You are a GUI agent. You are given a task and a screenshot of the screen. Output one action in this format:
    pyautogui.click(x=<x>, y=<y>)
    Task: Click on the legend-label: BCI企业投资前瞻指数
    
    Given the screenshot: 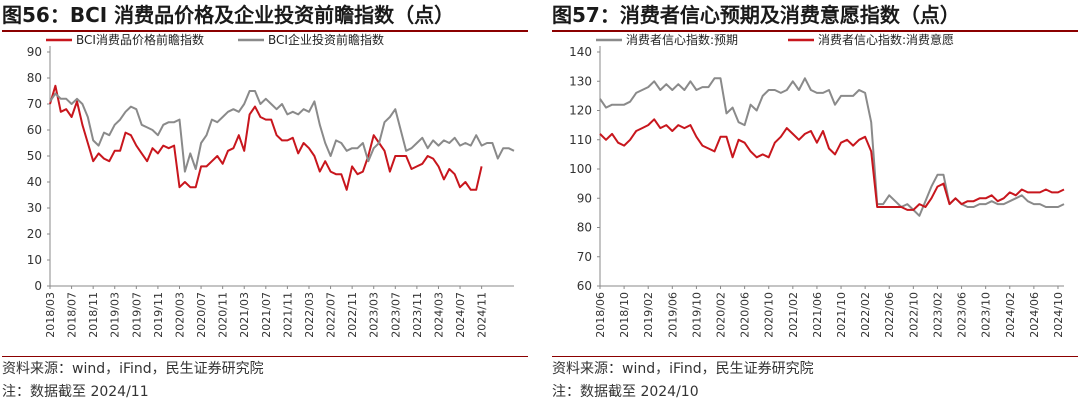 What is the action you would take?
    pyautogui.click(x=326, y=39)
    